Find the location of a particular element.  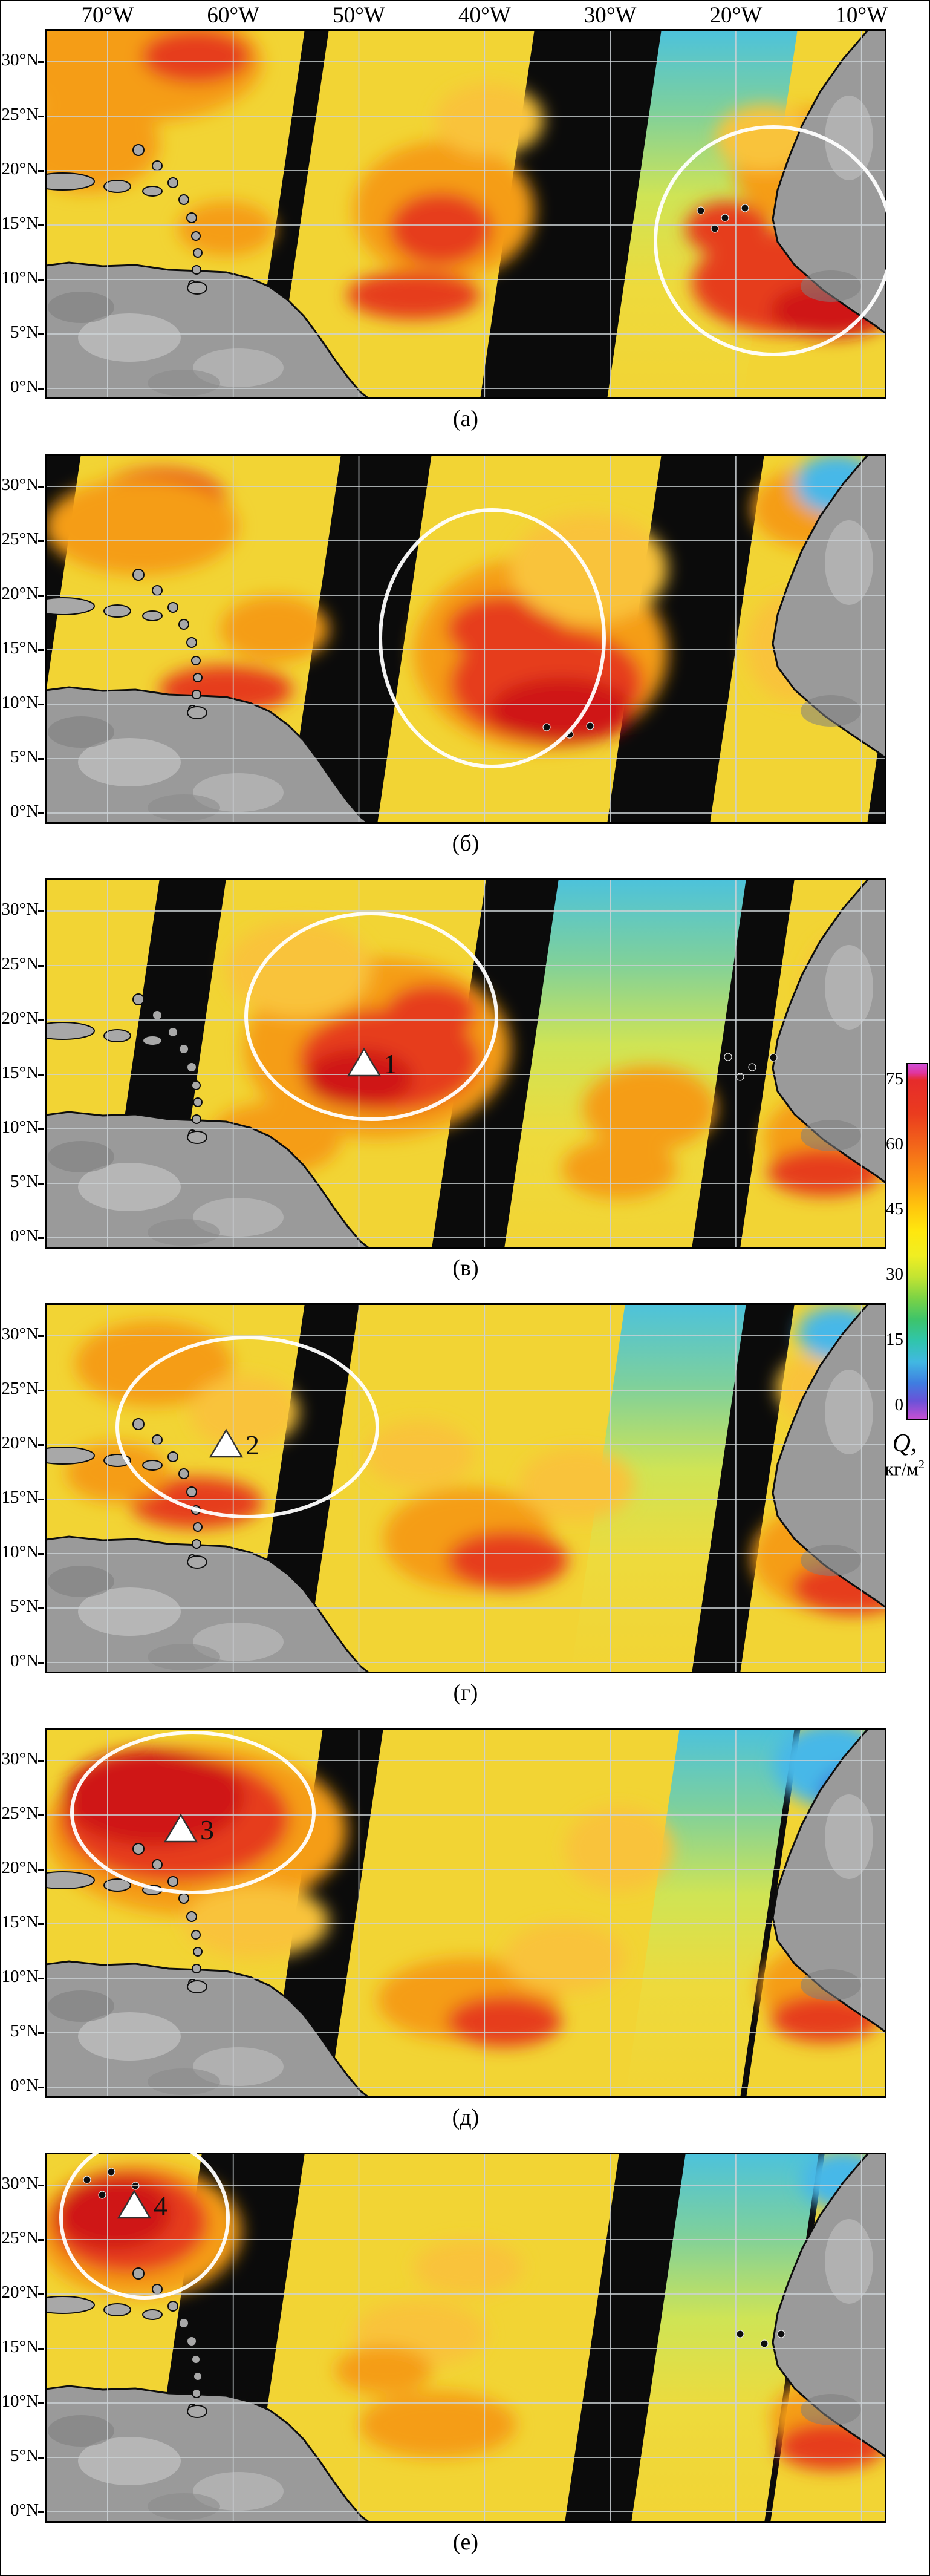

colorbar-tick-label: 30 is located at coordinates (894, 1274).